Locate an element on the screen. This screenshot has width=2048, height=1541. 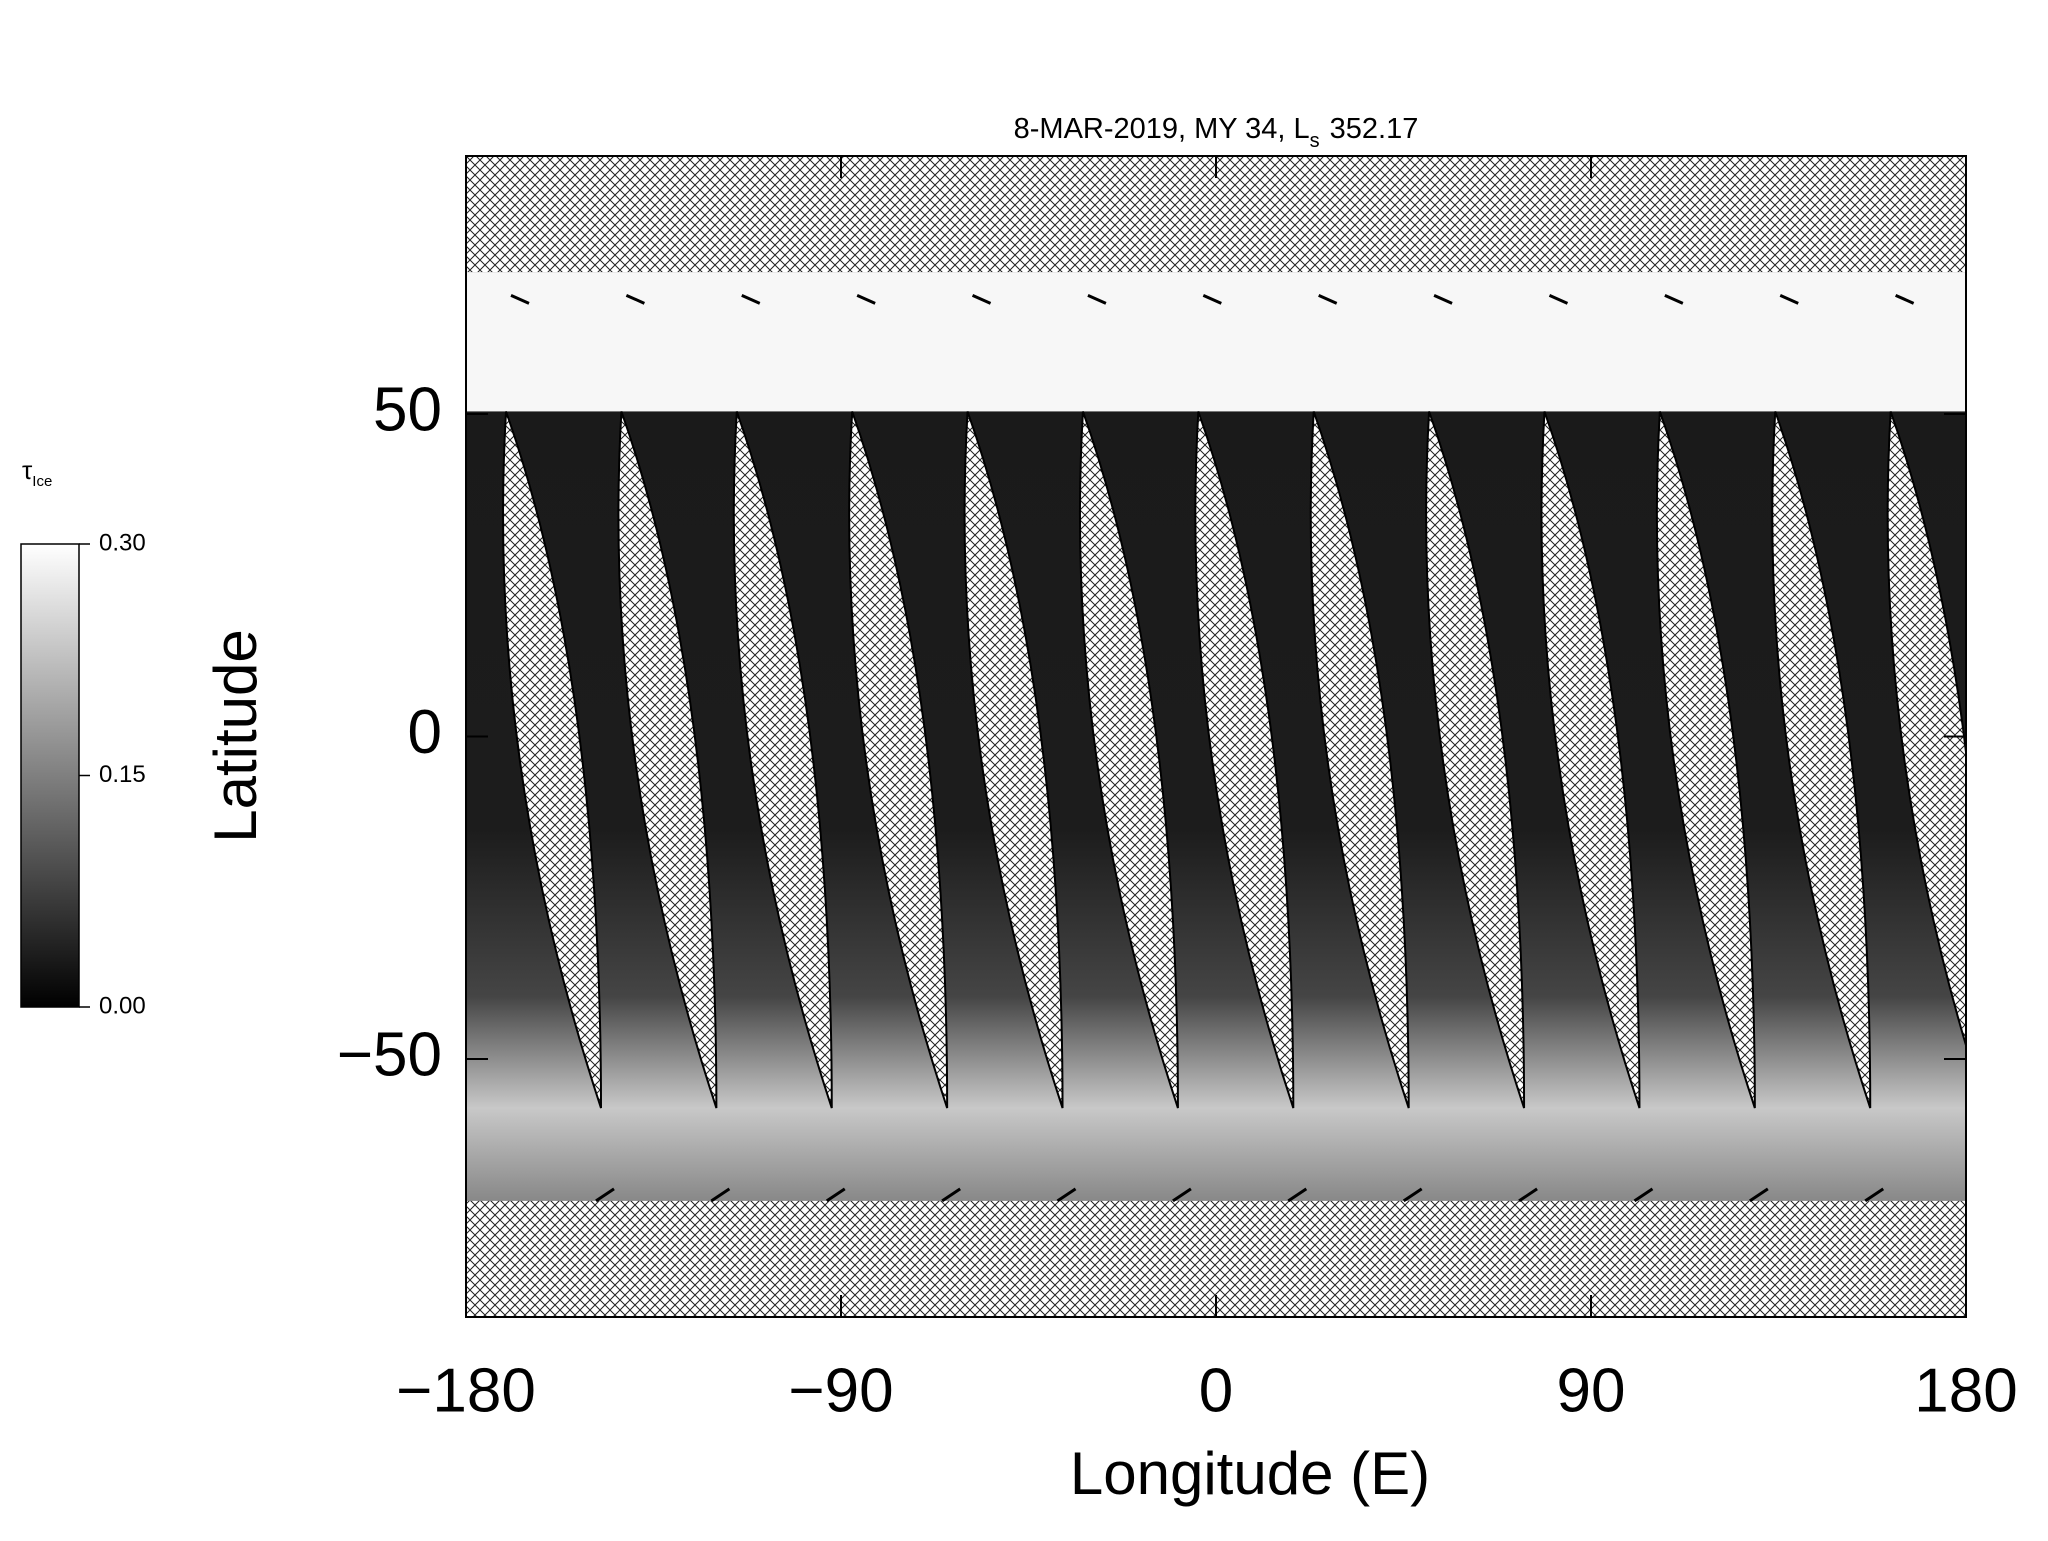
chart-title: 8-MAR-2019, MY 34, Ls 352.17 is located at coordinates (1216, 133).